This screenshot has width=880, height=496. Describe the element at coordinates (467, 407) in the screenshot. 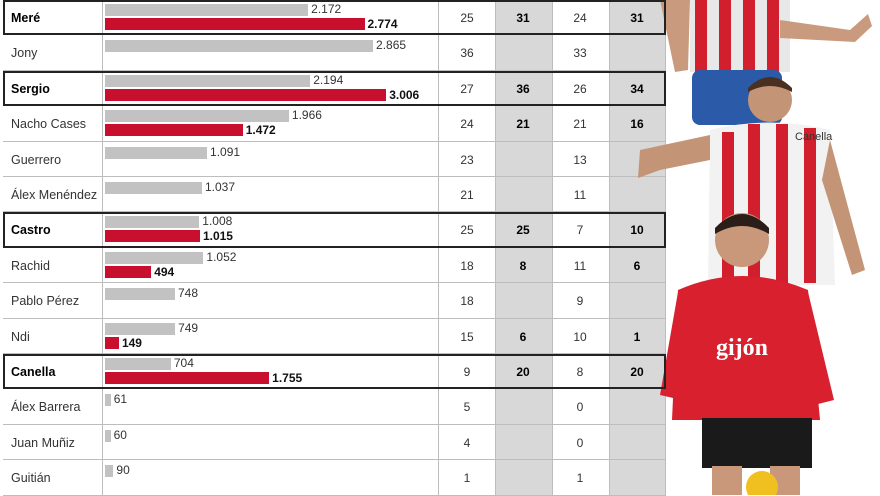

I see `cell-c1: 5` at that location.